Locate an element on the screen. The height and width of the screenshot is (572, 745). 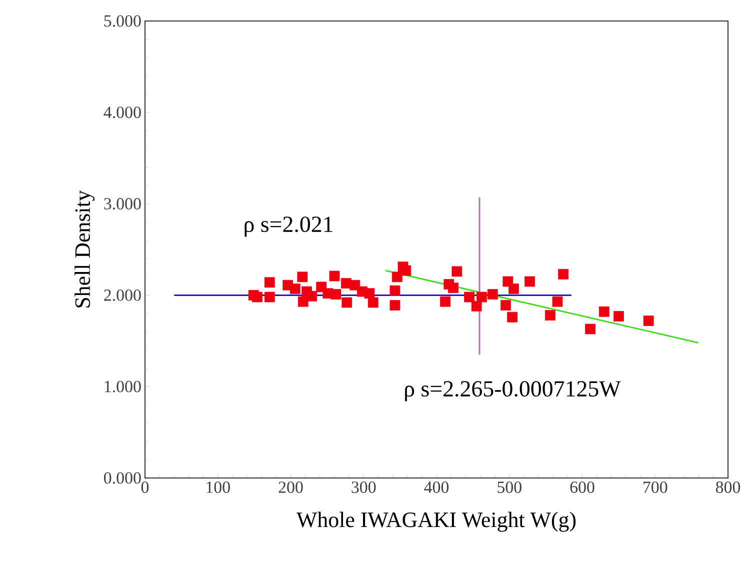
x-tick-label: 200 is located at coordinates (290, 487).